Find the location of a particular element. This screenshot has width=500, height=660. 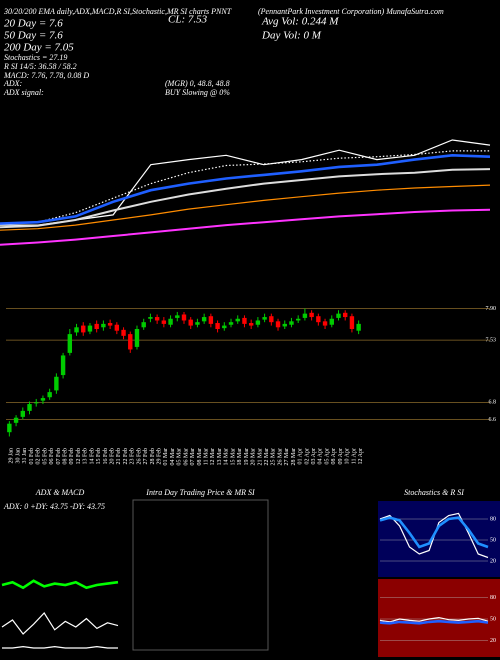

x-tick-label: 20 Mar is located at coordinates (254, 457).